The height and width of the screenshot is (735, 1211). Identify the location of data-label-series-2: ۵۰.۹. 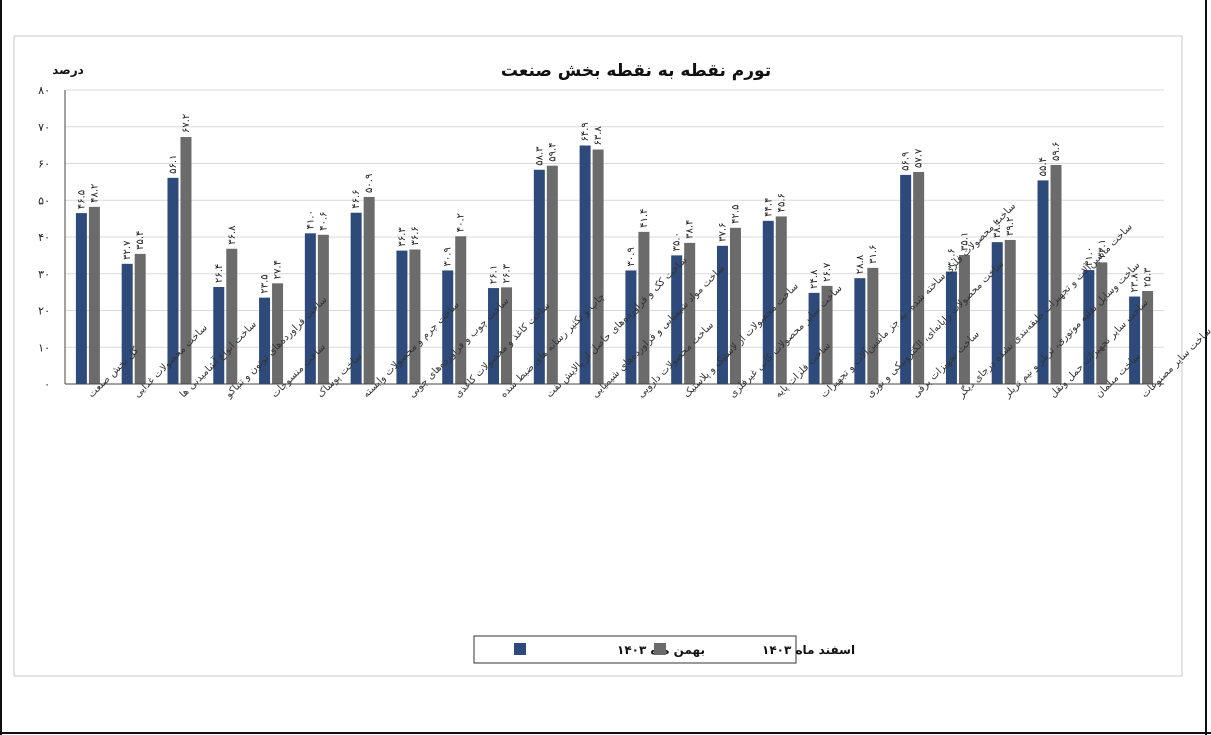
(369, 183).